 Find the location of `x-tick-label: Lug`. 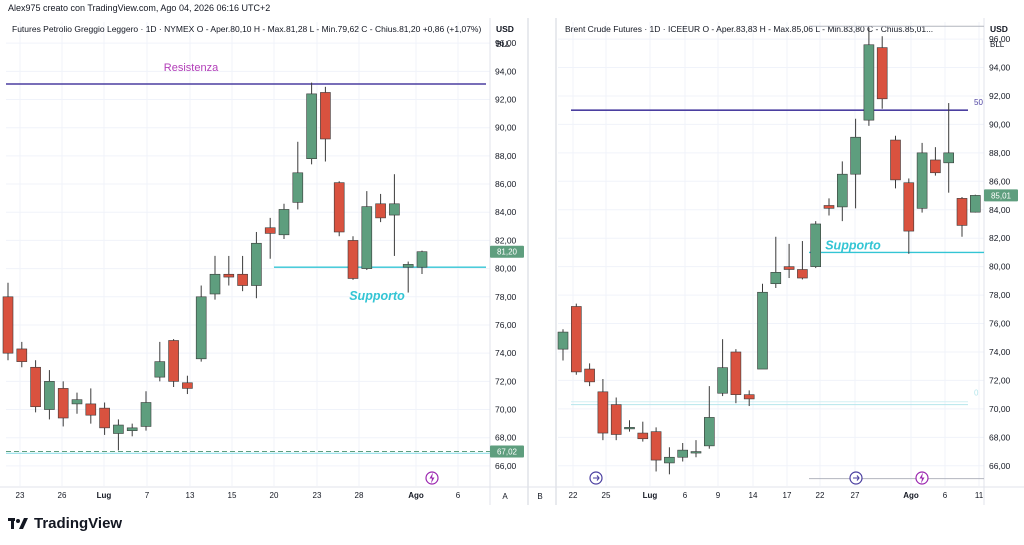

x-tick-label: Lug is located at coordinates (650, 495).